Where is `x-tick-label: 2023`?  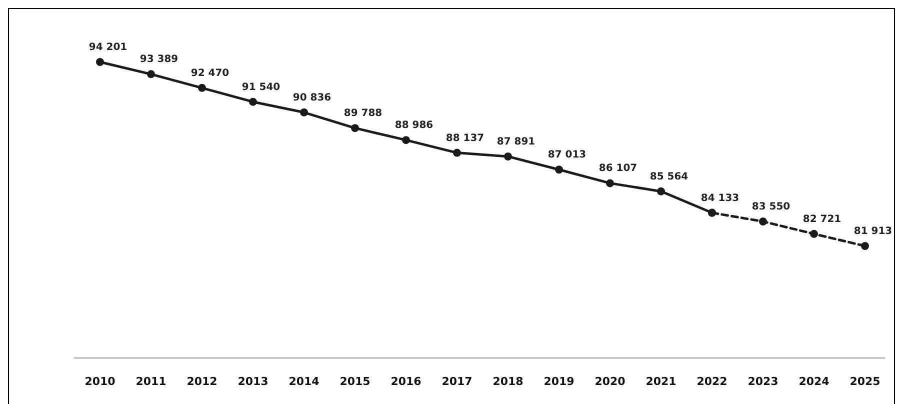
x-tick-label: 2023 is located at coordinates (763, 381).